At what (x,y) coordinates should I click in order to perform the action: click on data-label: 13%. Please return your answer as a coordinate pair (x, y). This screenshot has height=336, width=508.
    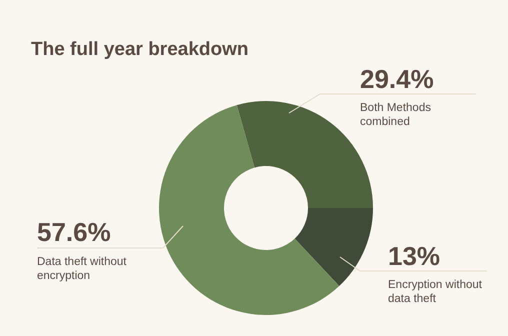
    Looking at the image, I should click on (414, 256).